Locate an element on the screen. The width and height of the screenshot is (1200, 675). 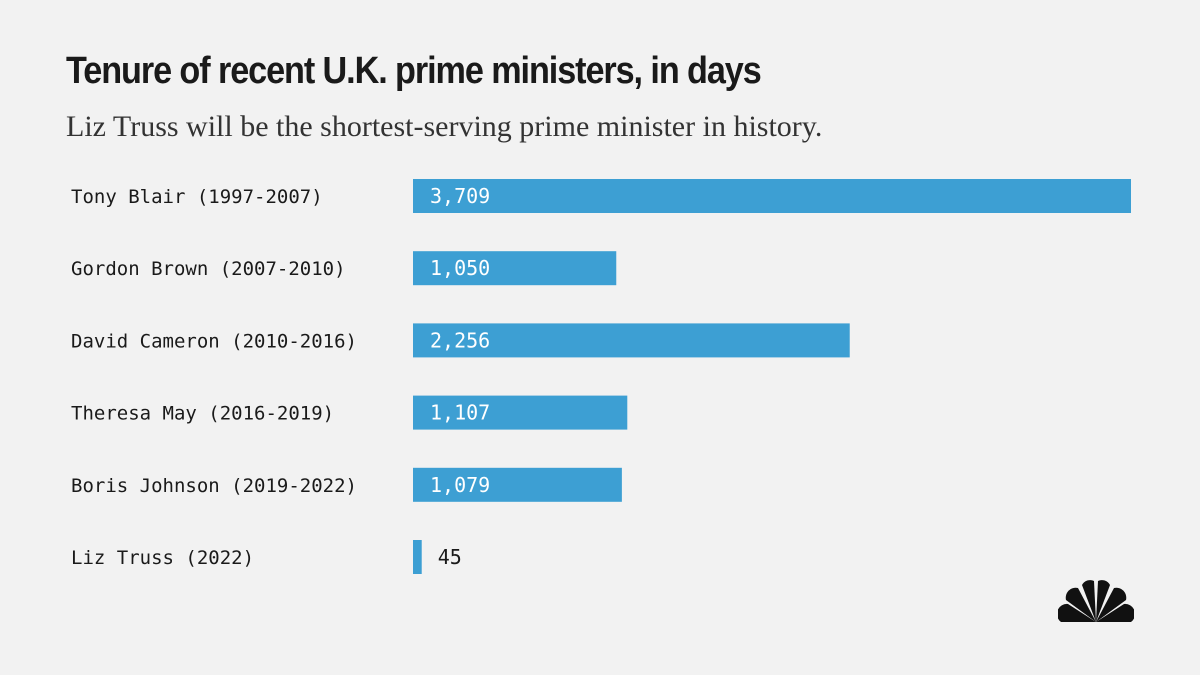
category-label: David Cameron (2010-2016) is located at coordinates (214, 341).